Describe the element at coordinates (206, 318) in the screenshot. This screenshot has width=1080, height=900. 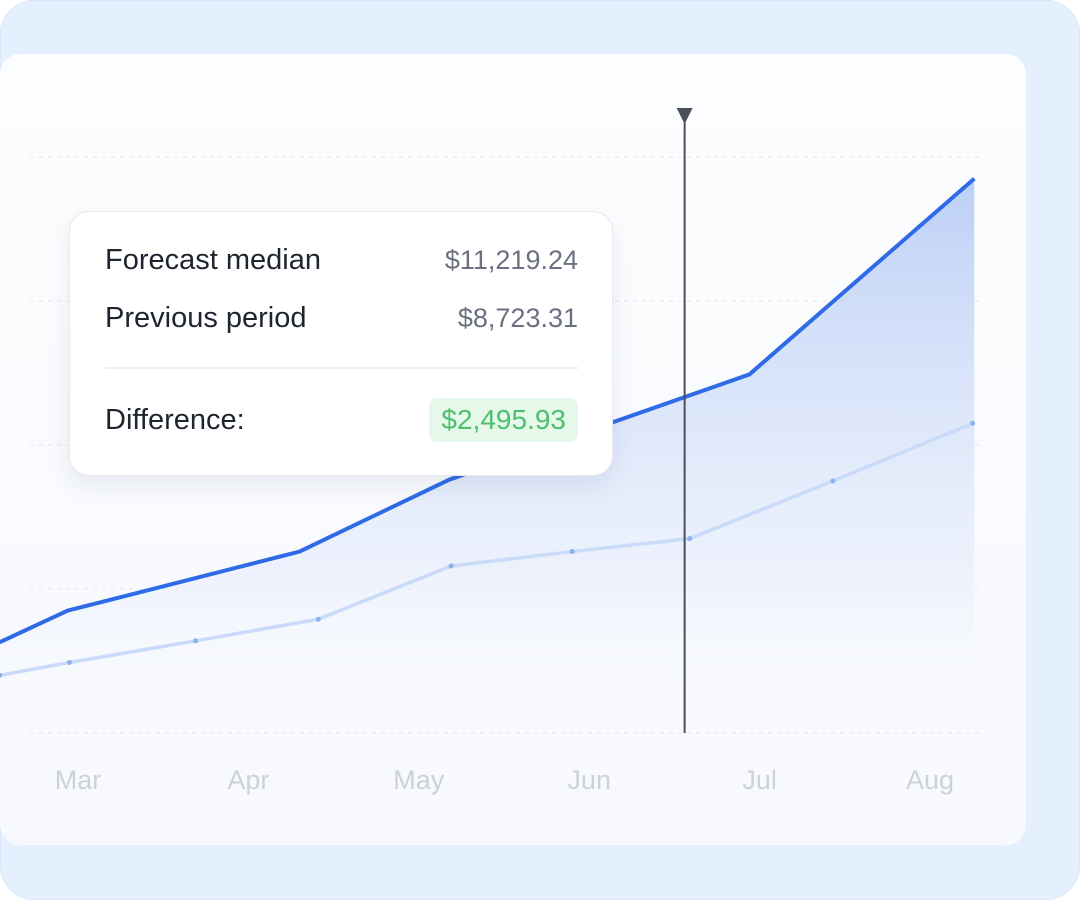
I see `previous-label: Previous period` at that location.